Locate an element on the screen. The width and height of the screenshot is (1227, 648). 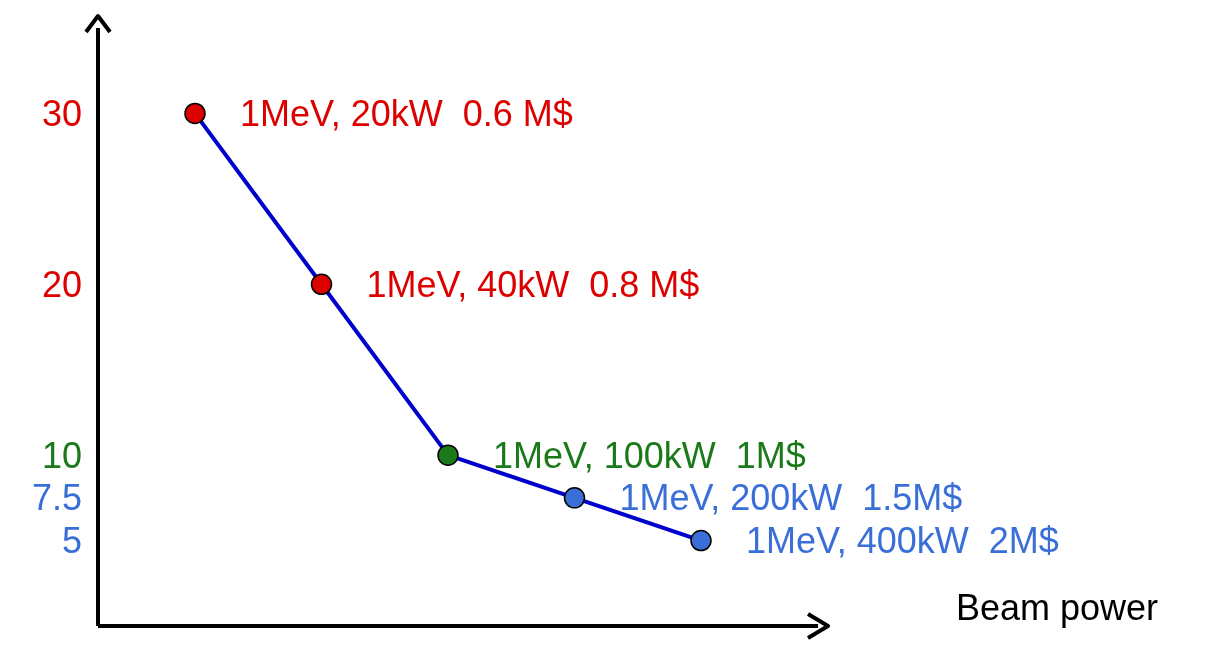
annotation: 1MeV, 20kW 0.6 M$ is located at coordinates (406, 114).